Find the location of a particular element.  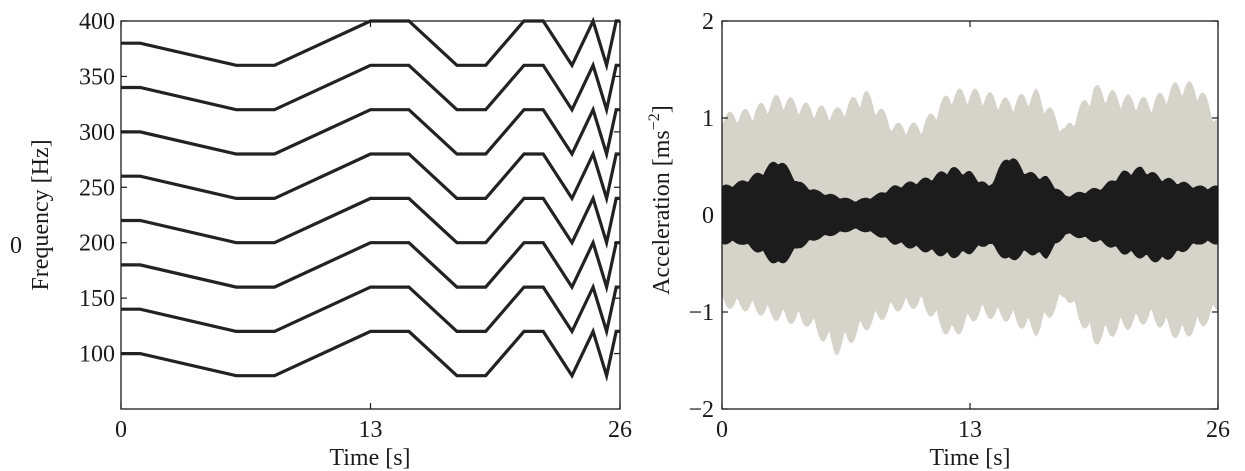

y-tick-label: 200 is located at coordinates (97, 244).